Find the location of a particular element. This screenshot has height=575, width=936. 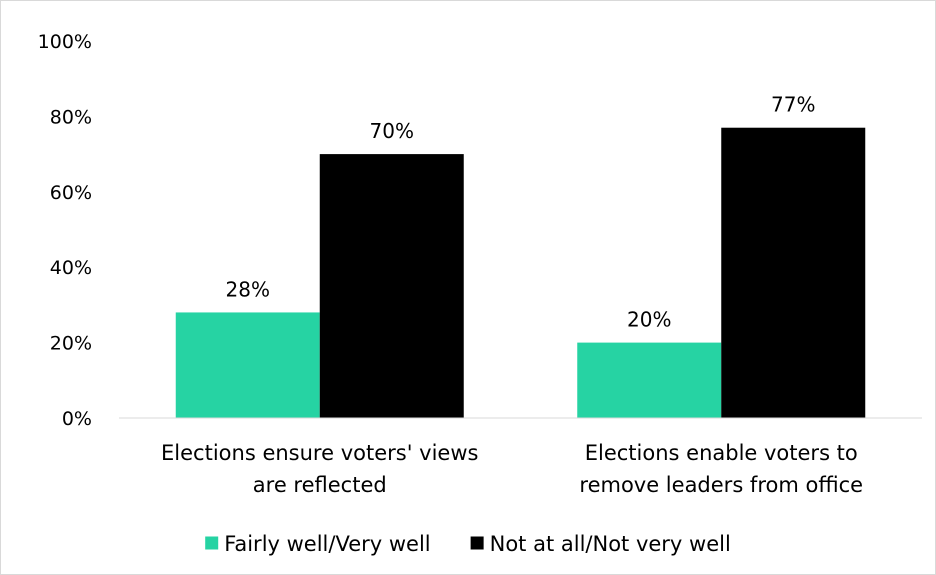

data-label: 20% is located at coordinates (649, 320).